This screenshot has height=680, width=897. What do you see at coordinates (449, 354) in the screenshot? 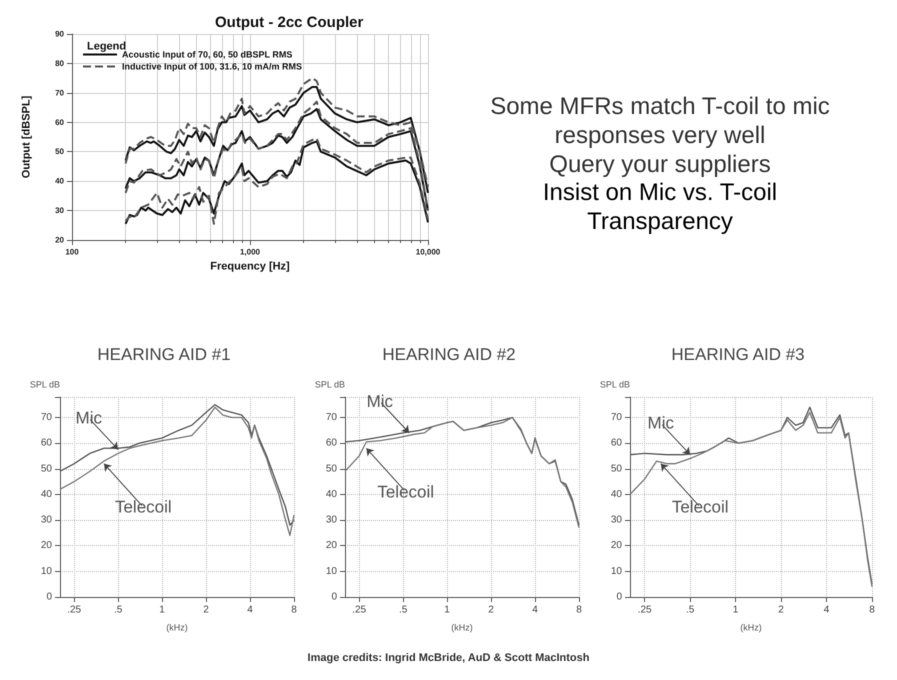
I see `chart-title: HEARING AID #2` at bounding box center [449, 354].